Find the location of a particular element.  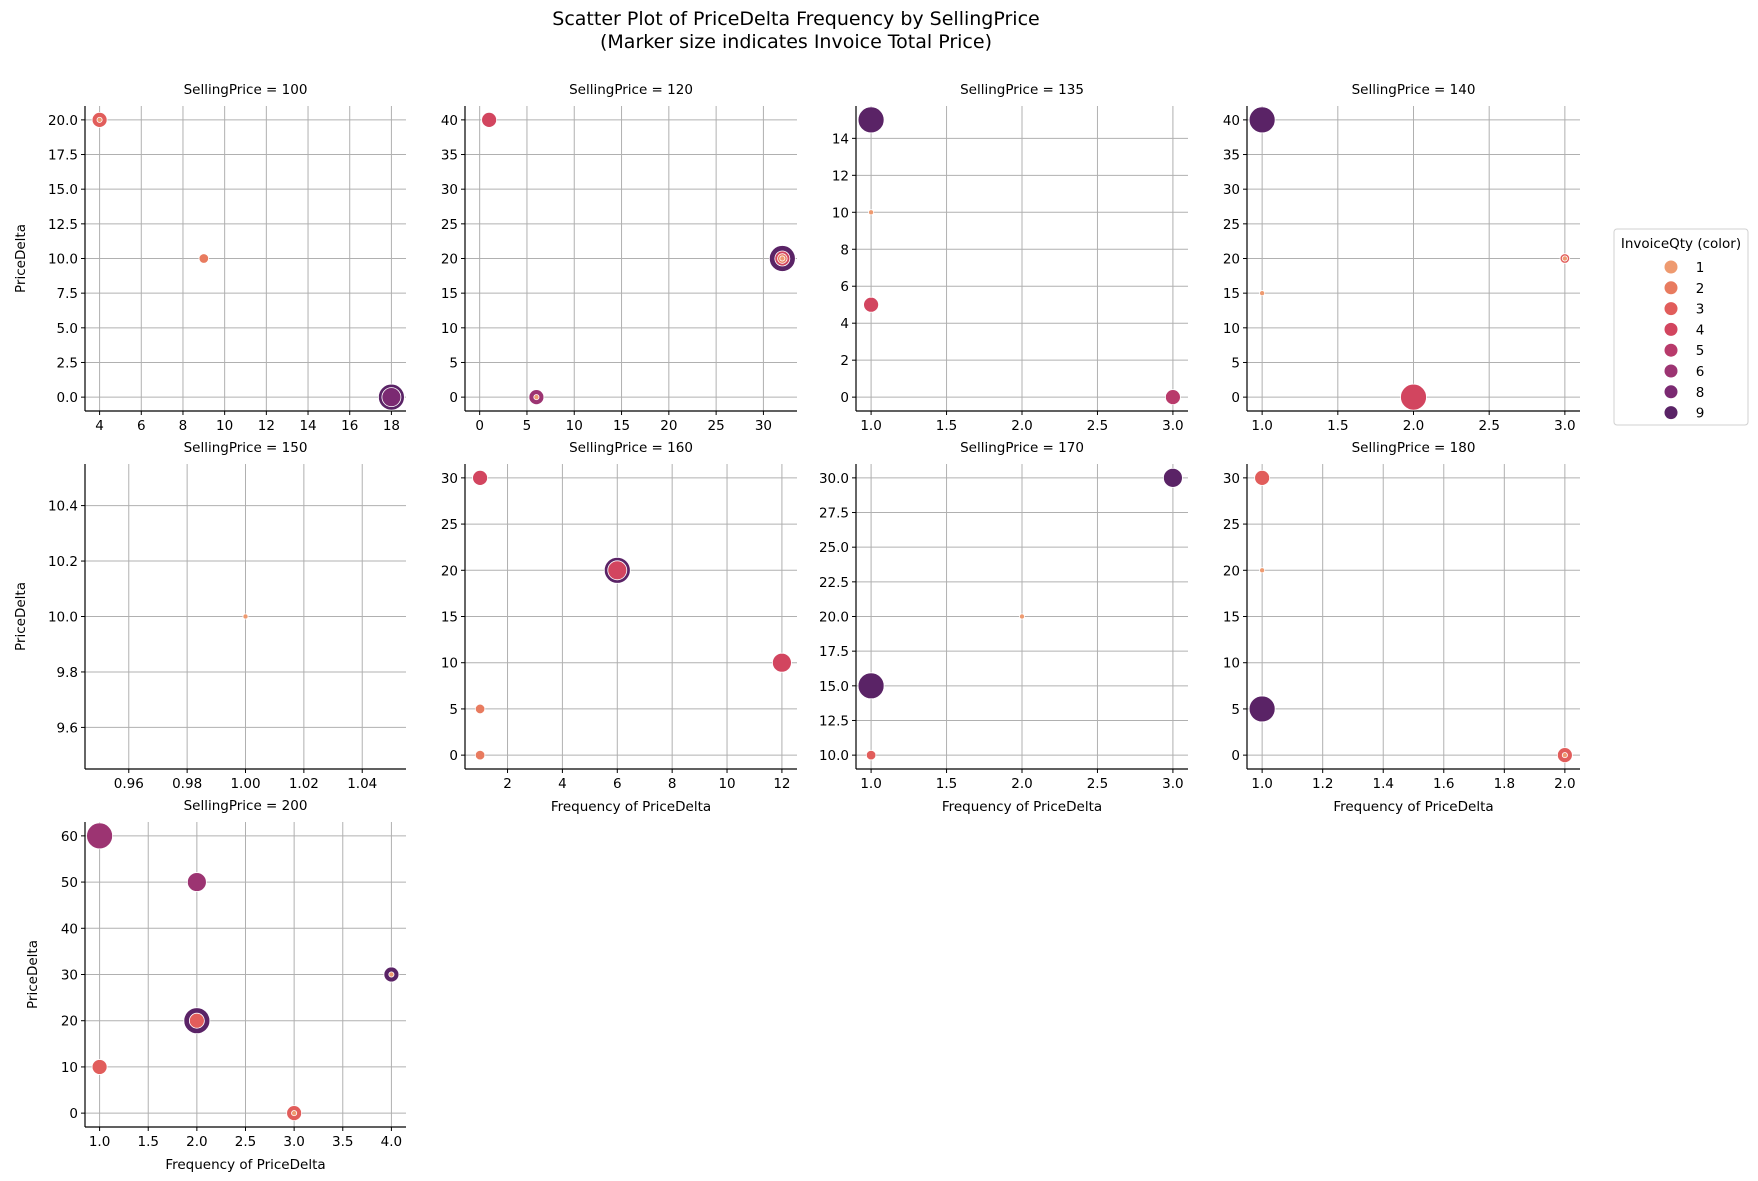

x-tick-label: 8 is located at coordinates (183, 426).